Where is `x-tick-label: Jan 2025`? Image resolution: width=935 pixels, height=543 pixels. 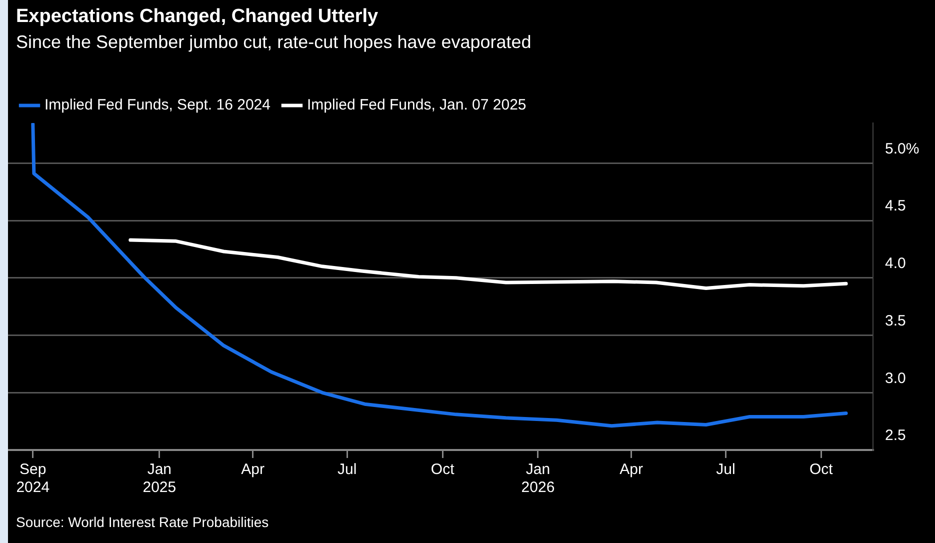 x-tick-label: Jan 2025 is located at coordinates (159, 478).